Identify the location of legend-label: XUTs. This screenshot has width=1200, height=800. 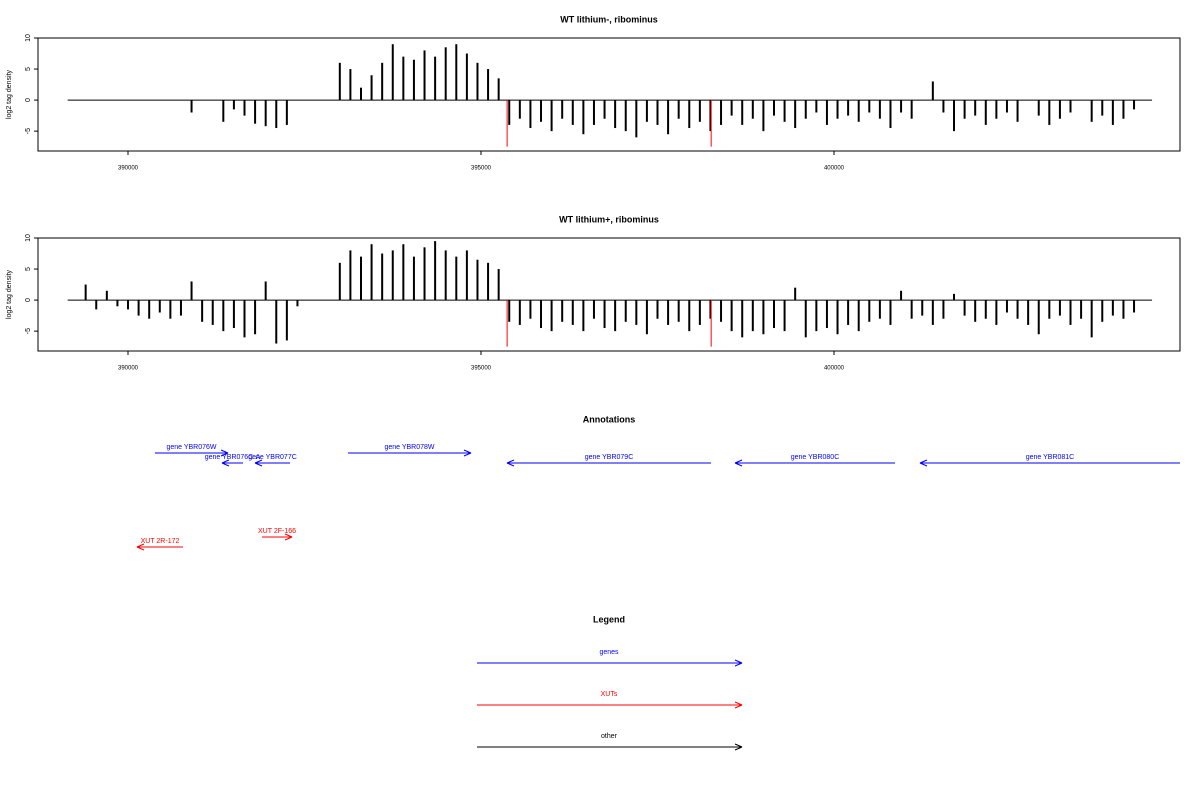
(609, 694).